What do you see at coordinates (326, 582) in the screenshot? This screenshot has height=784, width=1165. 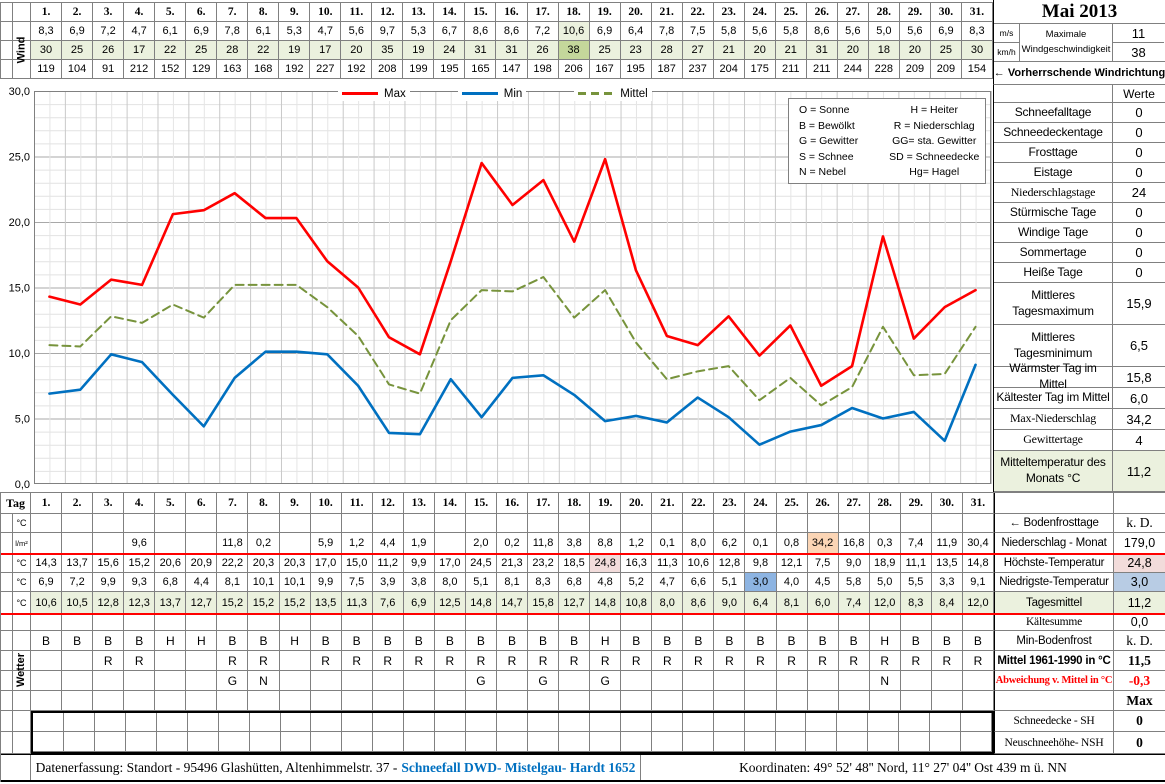 I see `tmin-cell: 9,9` at bounding box center [326, 582].